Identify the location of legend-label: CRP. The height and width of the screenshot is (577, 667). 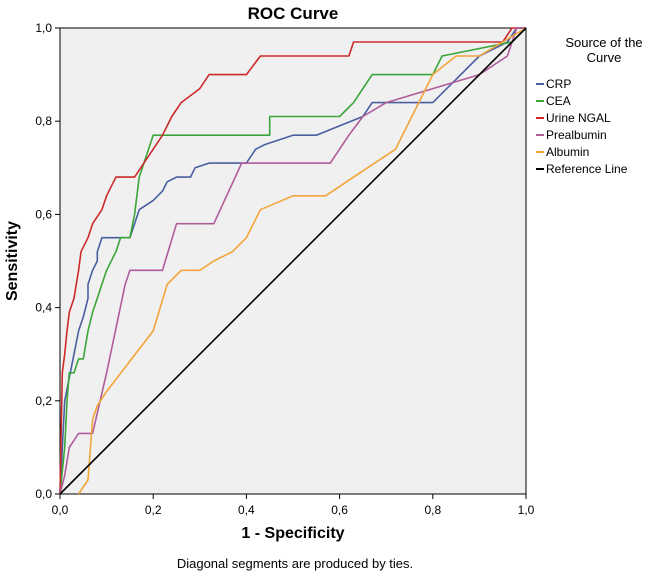
(558, 84).